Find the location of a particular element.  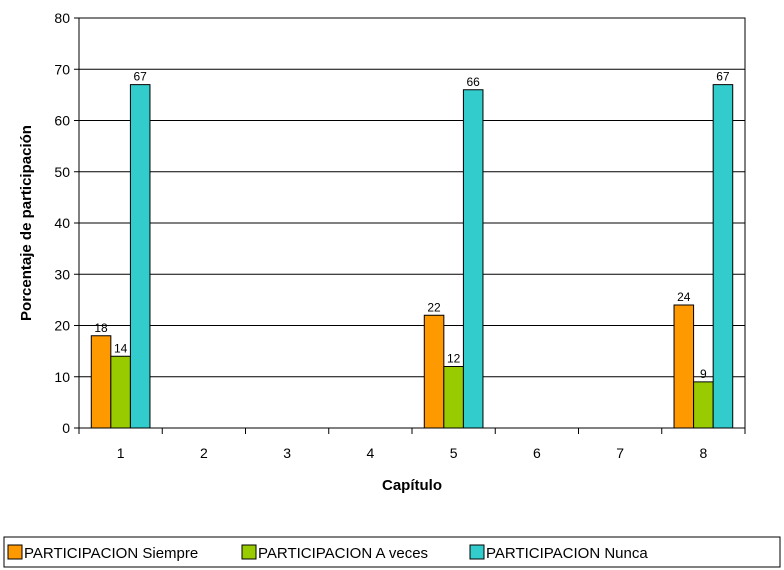

x-tick-label: 8 is located at coordinates (703, 453).